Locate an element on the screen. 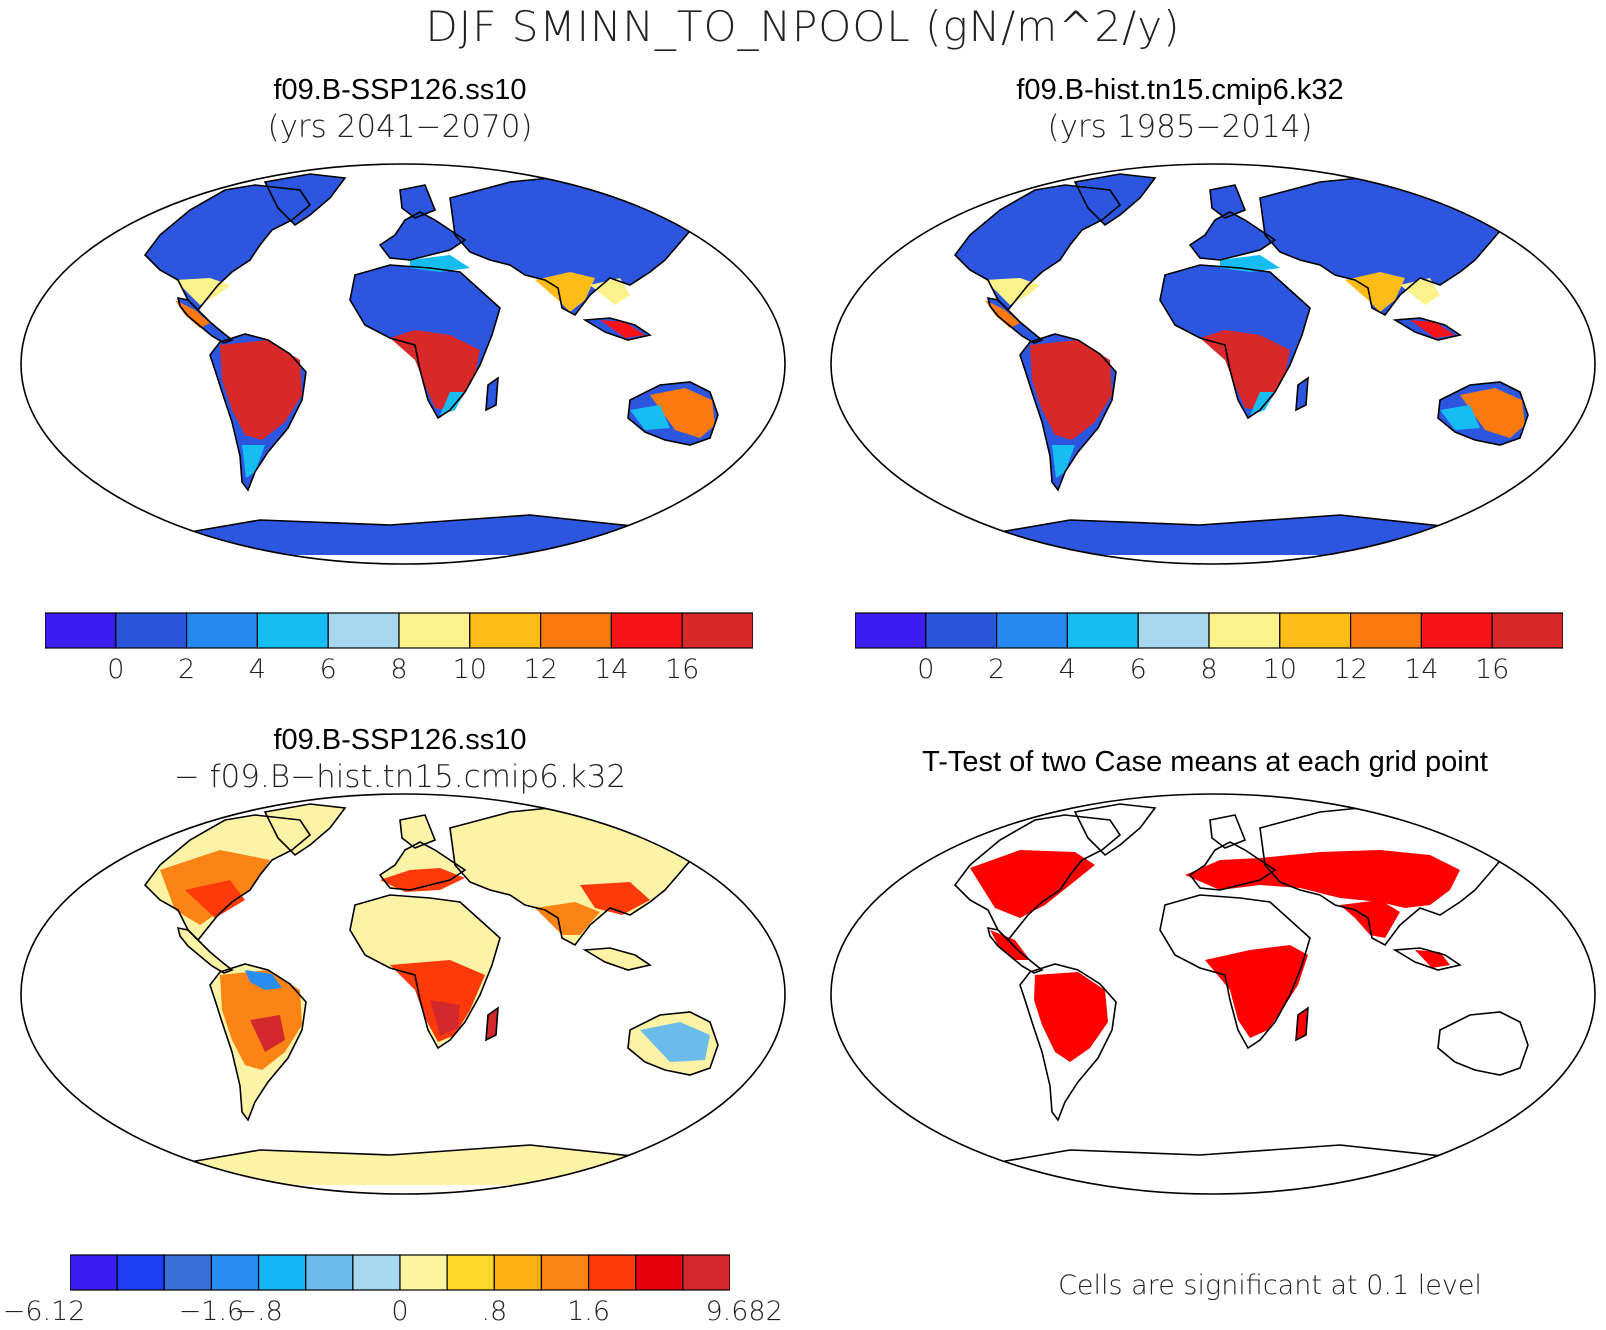 This screenshot has height=1330, width=1606. colorbar-tick-label: 14 is located at coordinates (611, 669).